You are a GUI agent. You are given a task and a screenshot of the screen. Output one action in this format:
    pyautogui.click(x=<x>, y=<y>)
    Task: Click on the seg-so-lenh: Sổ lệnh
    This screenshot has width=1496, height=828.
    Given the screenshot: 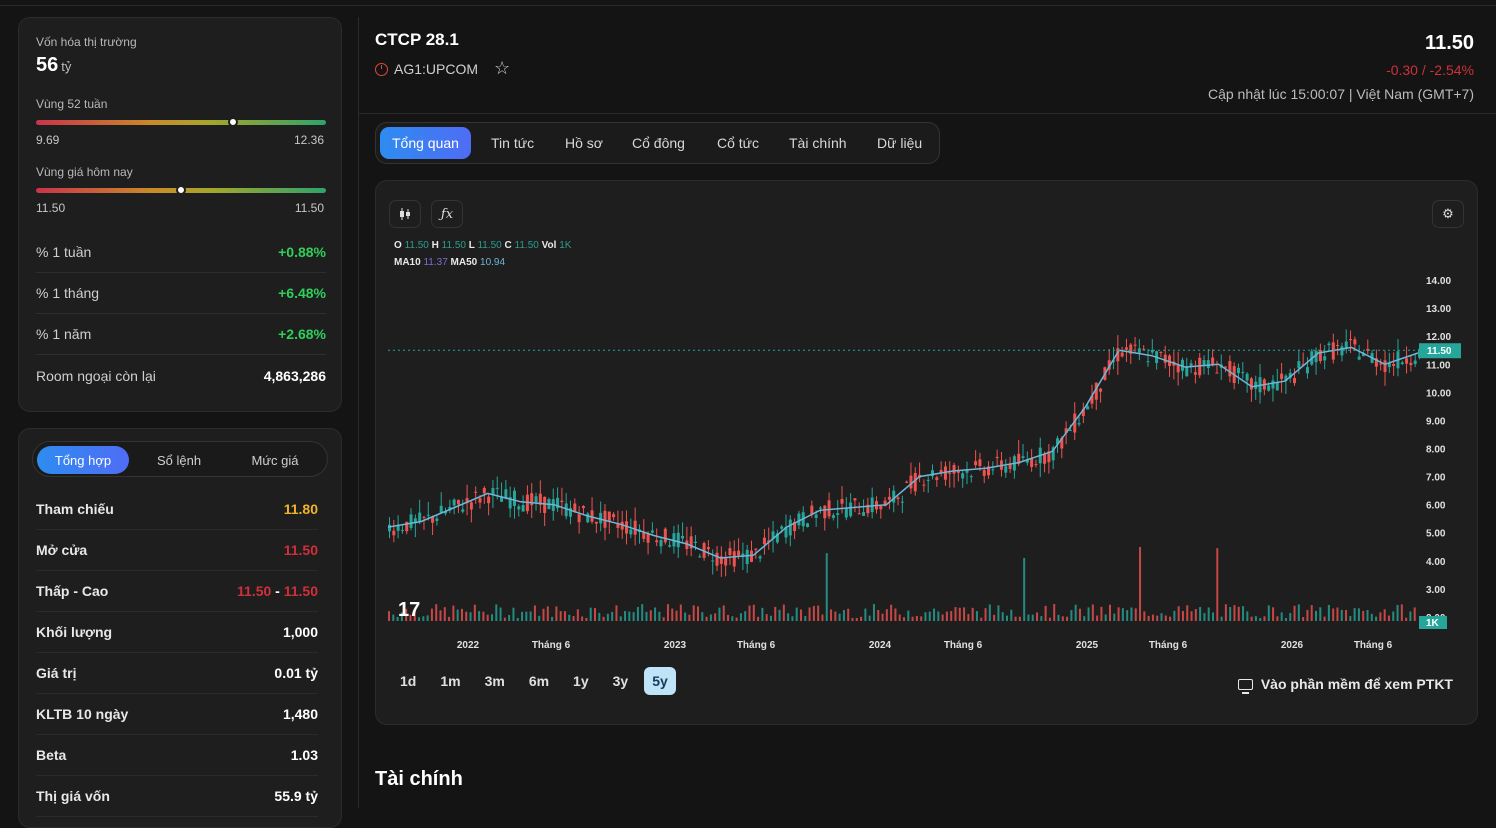 What is the action you would take?
    pyautogui.click(x=179, y=460)
    